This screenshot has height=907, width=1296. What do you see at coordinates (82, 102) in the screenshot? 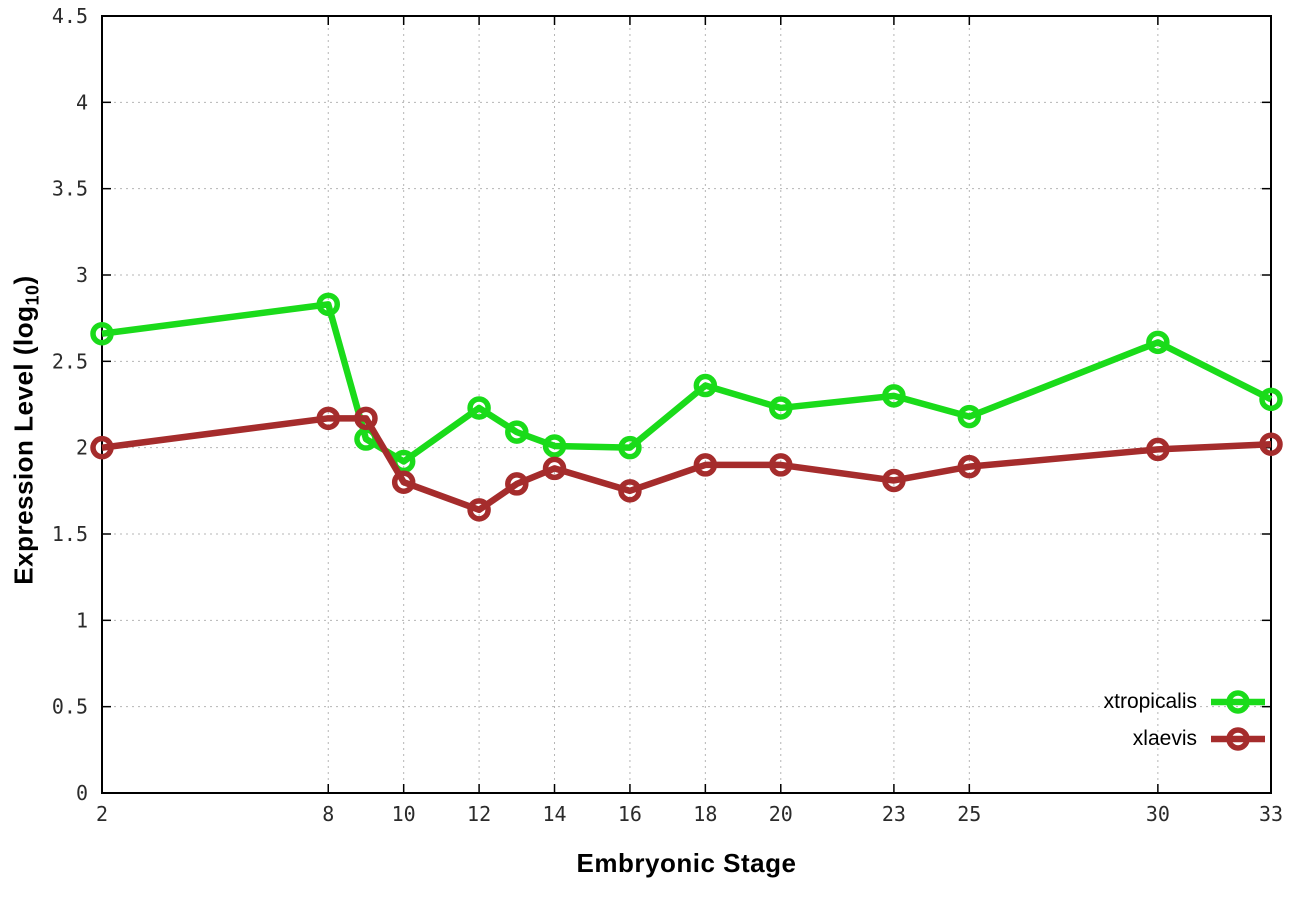
I see `y-tick-label: 4` at bounding box center [82, 102].